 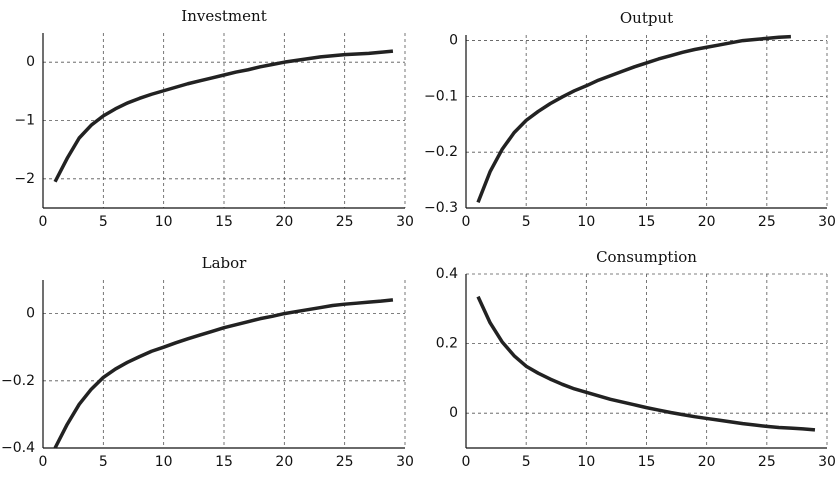 I want to click on y-tick-label: 0.2, so click(x=447, y=344).